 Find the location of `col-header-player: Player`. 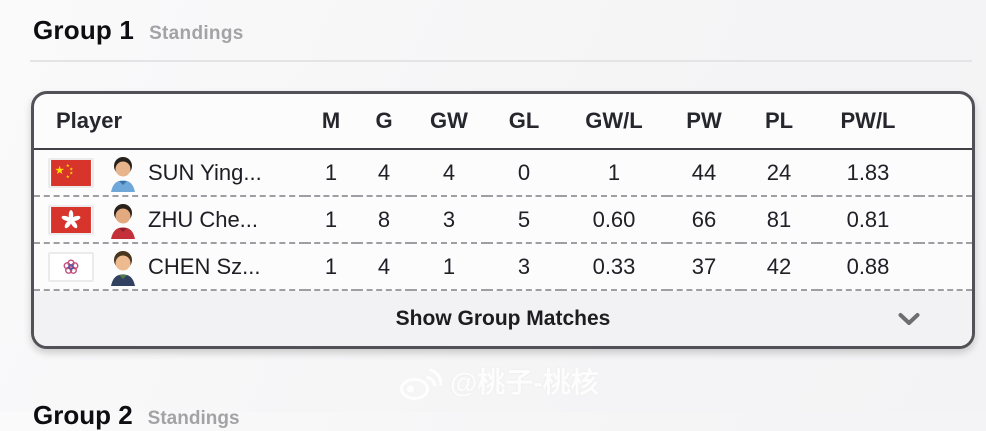

col-header-player: Player is located at coordinates (169, 122).